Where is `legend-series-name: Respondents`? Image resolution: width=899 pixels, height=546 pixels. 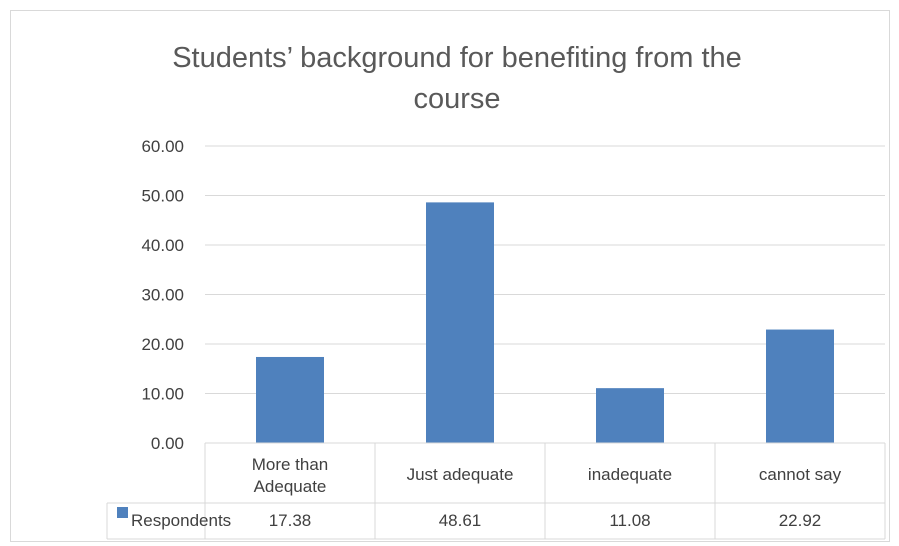 legend-series-name: Respondents is located at coordinates (181, 520).